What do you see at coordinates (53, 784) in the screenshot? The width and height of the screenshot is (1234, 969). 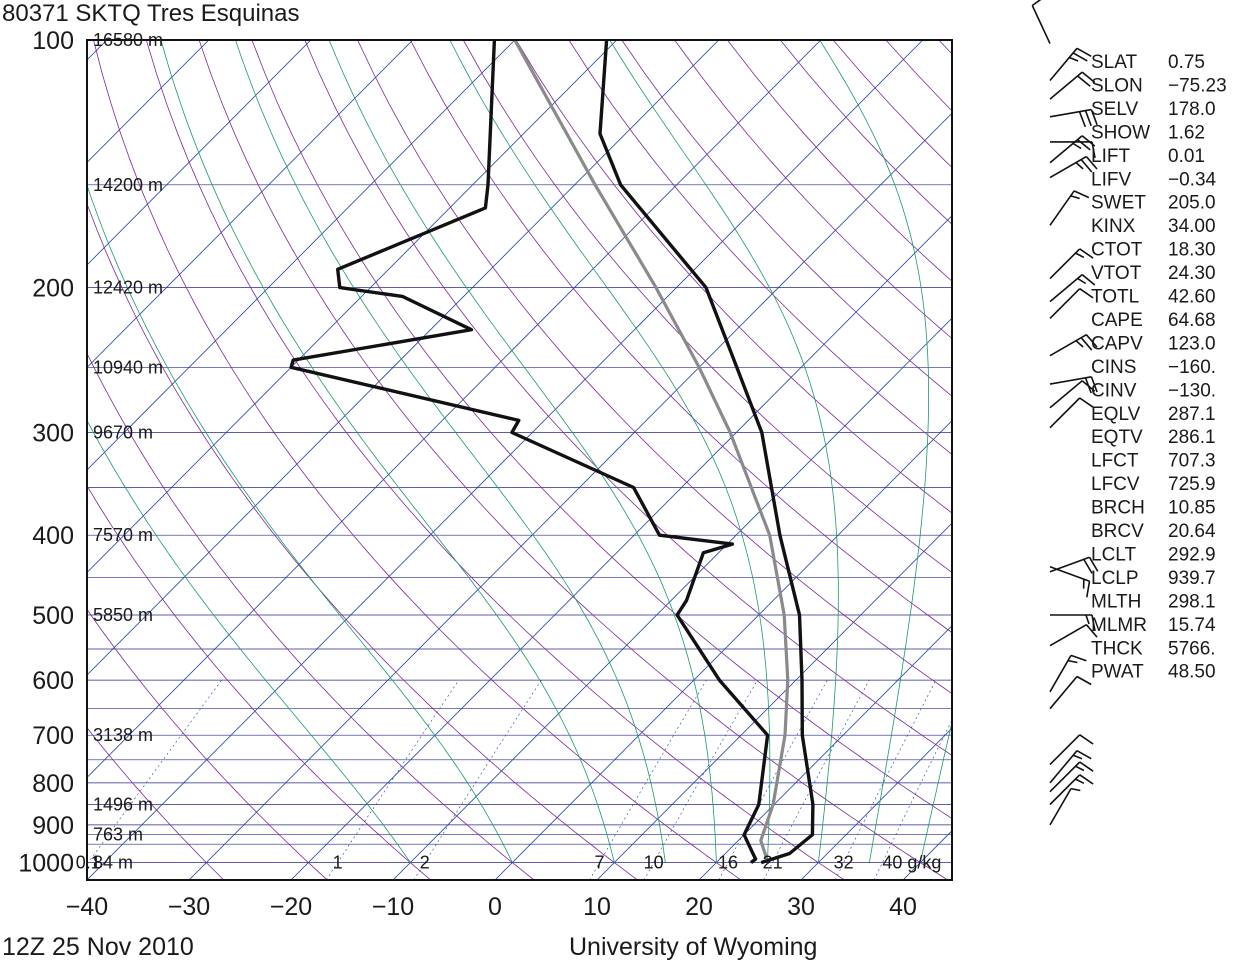 I see `pressure-tick-label: 800` at bounding box center [53, 784].